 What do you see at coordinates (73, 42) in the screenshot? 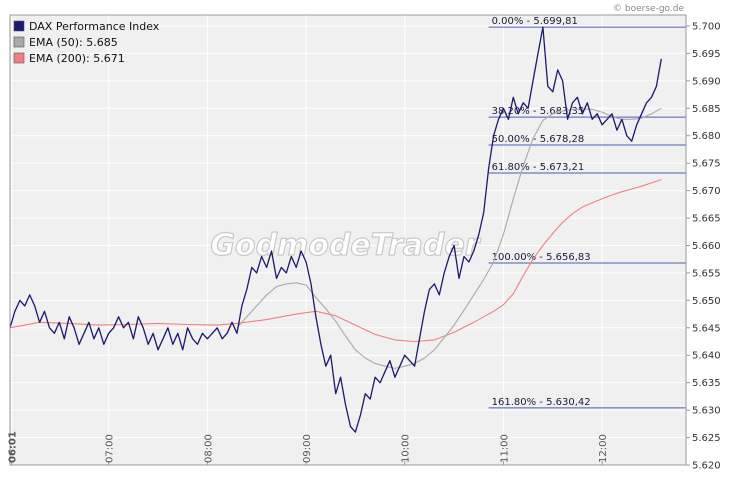
I see `legend-entry: EMA (50): 5.685` at bounding box center [73, 42].